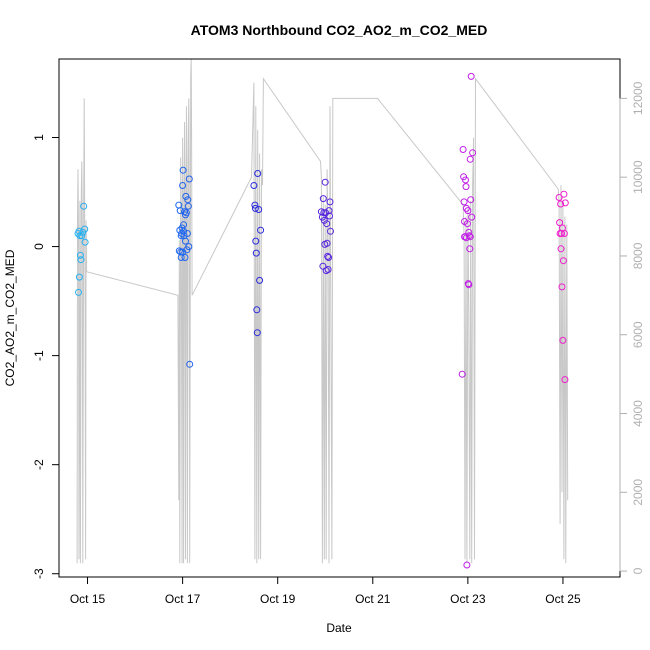 This screenshot has height=650, width=650. Describe the element at coordinates (468, 599) in the screenshot. I see `x-tick-label: Oct 23` at that location.